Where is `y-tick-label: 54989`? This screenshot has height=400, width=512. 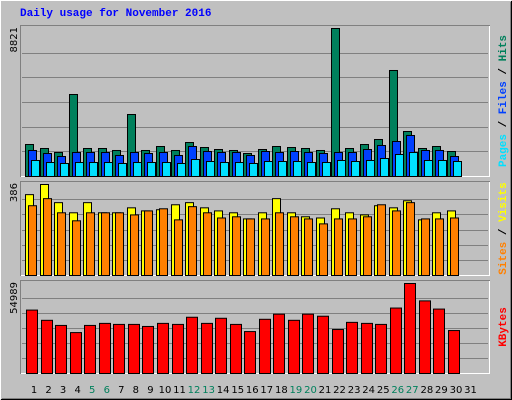
y-tick-label: 54989 is located at coordinates (14, 298).